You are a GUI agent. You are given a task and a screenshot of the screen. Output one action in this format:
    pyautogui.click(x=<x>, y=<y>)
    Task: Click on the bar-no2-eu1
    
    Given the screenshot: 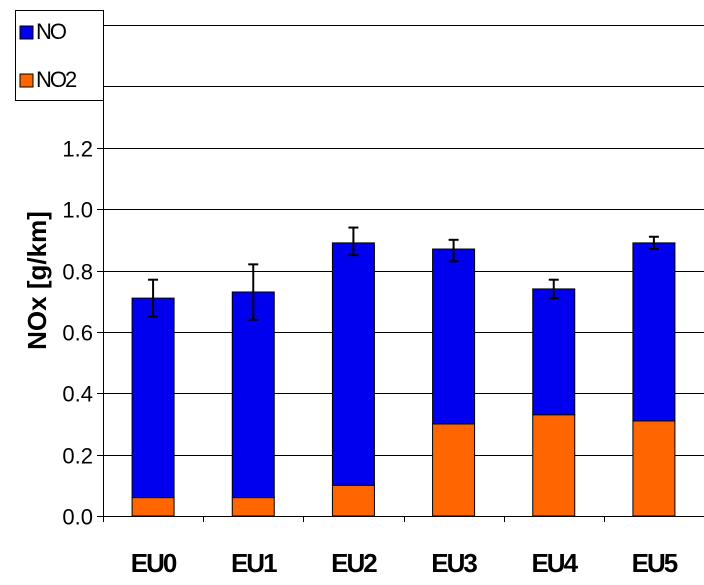 What is the action you would take?
    pyautogui.click(x=253, y=507)
    